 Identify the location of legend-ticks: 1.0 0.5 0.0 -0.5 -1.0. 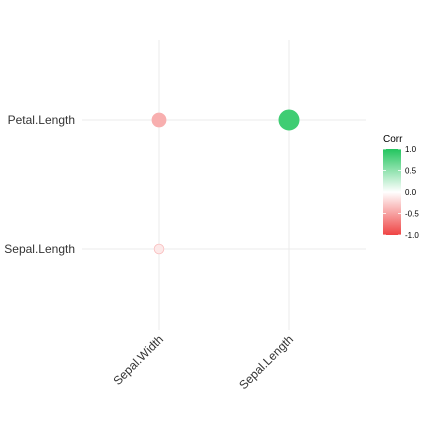
(401, 192).